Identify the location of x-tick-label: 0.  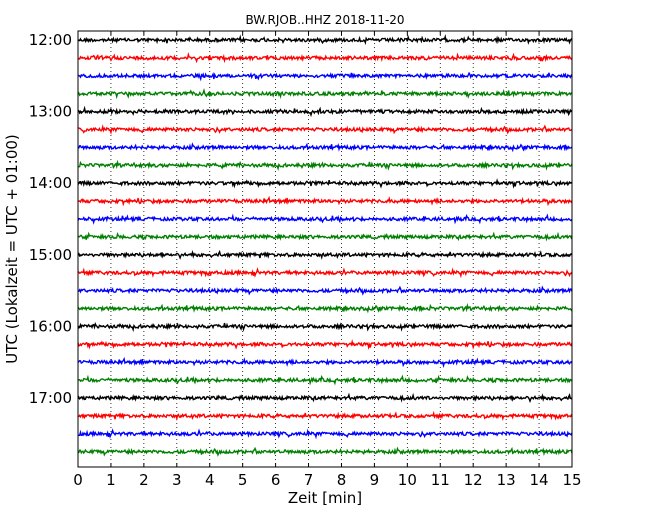
(78, 480).